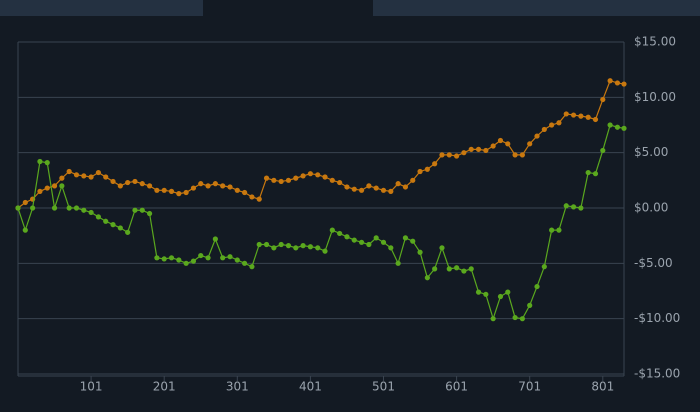 This screenshot has height=412, width=700. I want to click on x-tick-label: 701, so click(529, 387).